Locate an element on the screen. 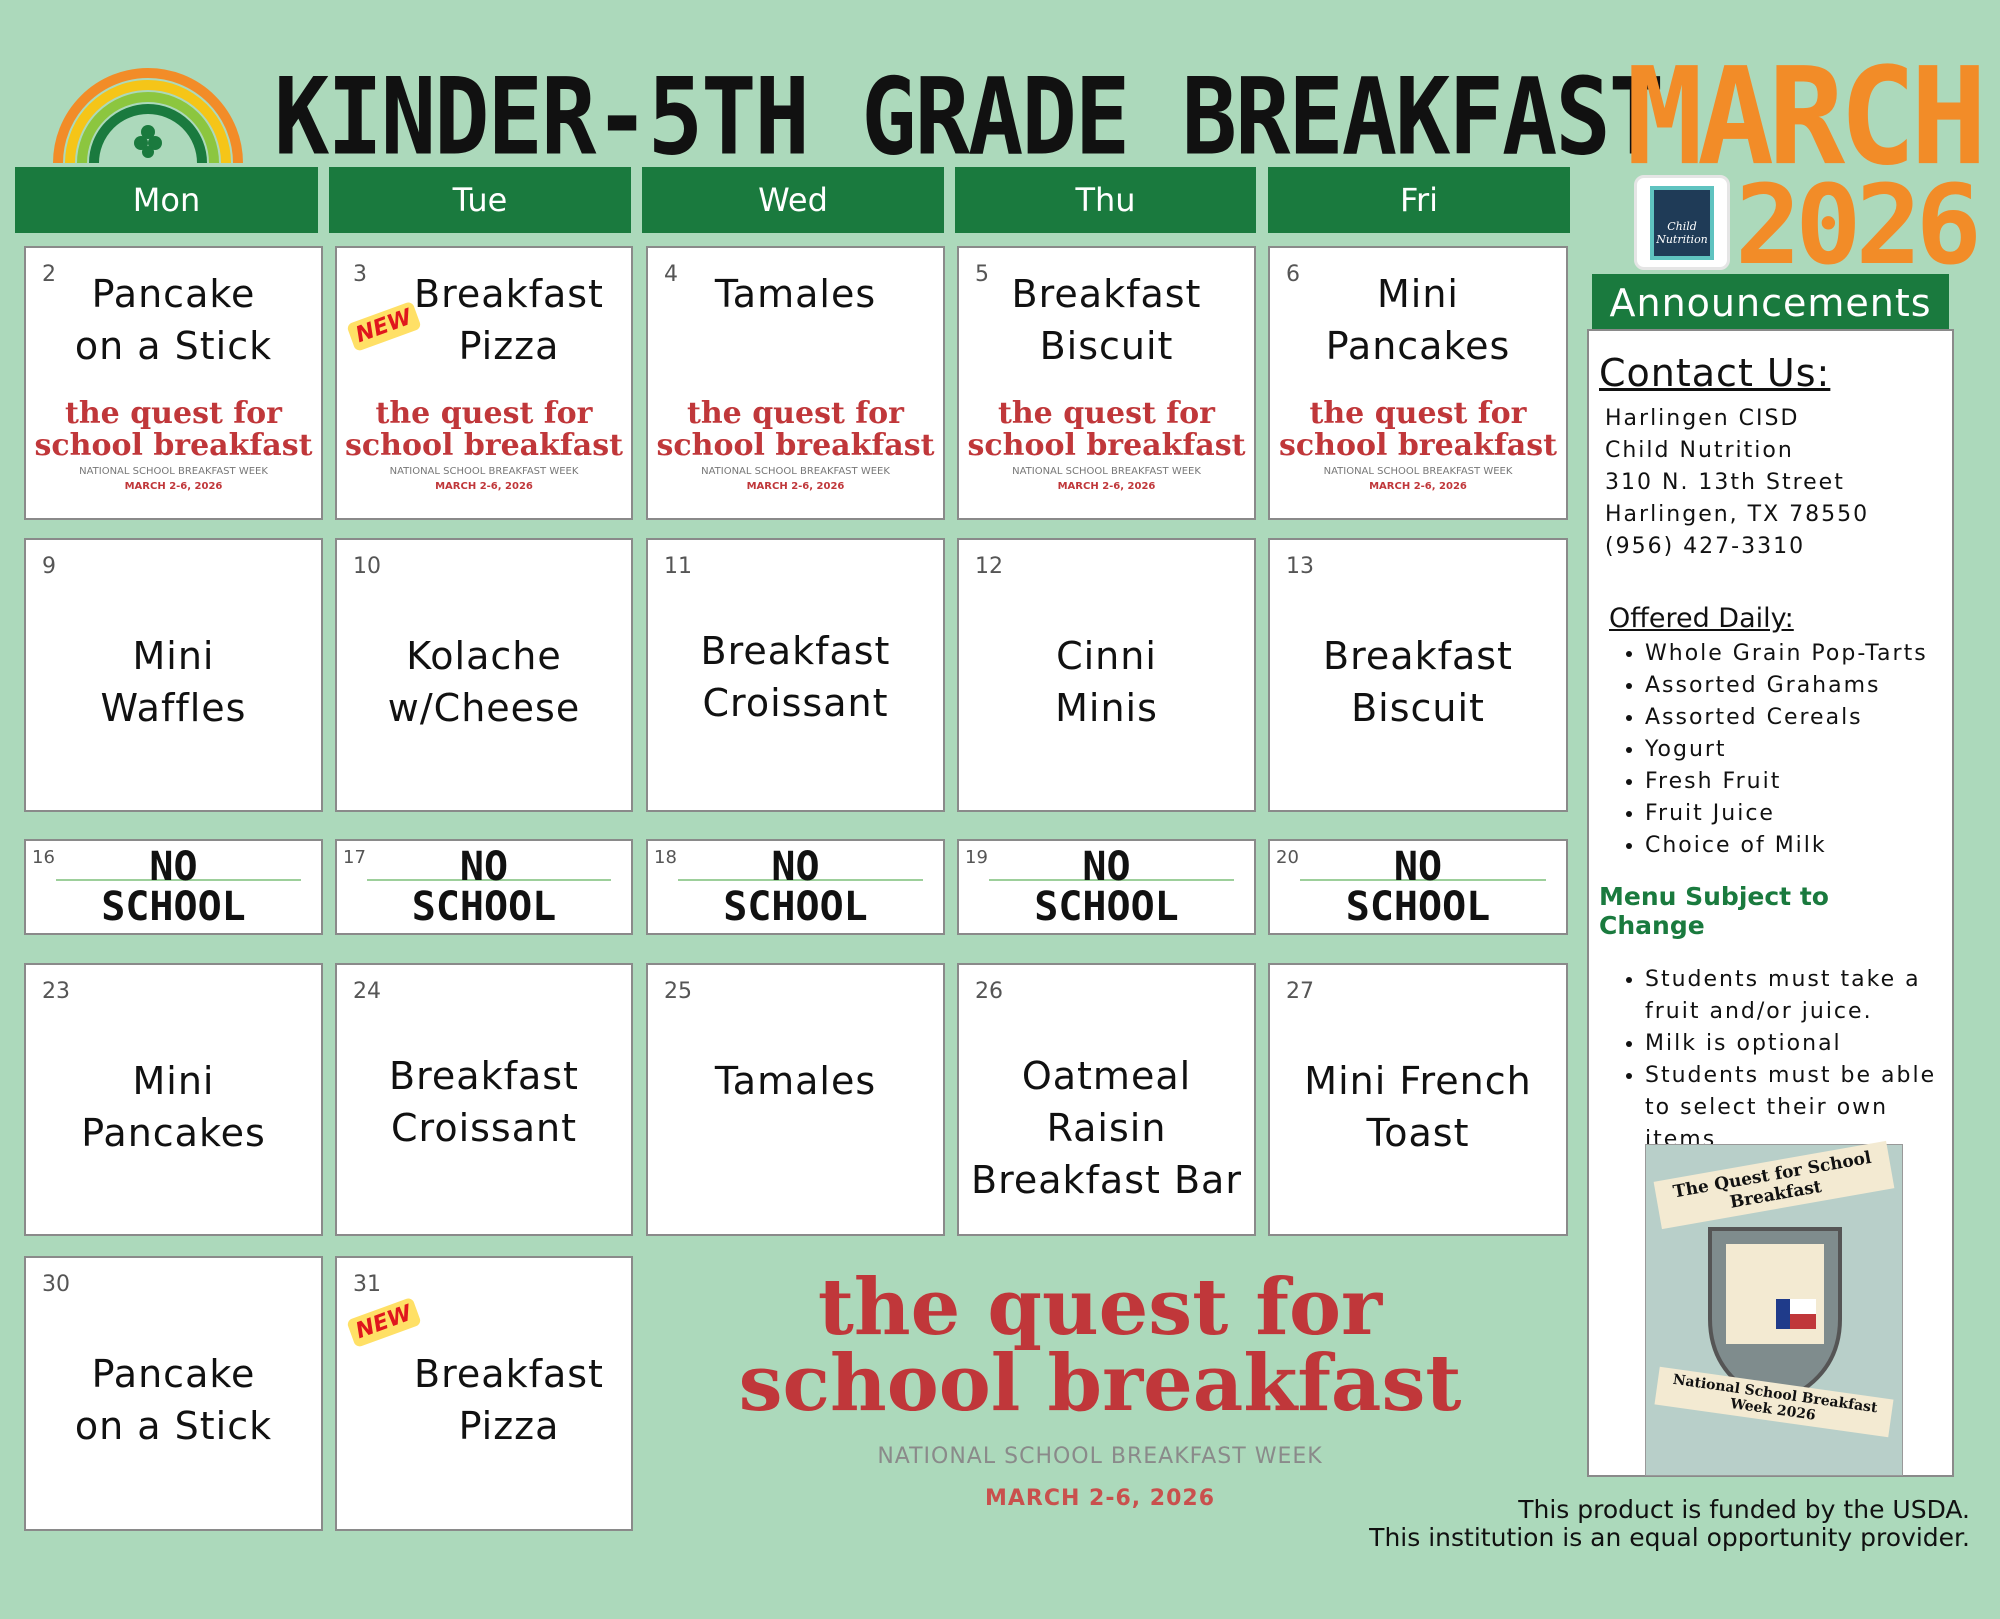  footer-line1: This product is funded by the USDA. is located at coordinates (1744, 1509).